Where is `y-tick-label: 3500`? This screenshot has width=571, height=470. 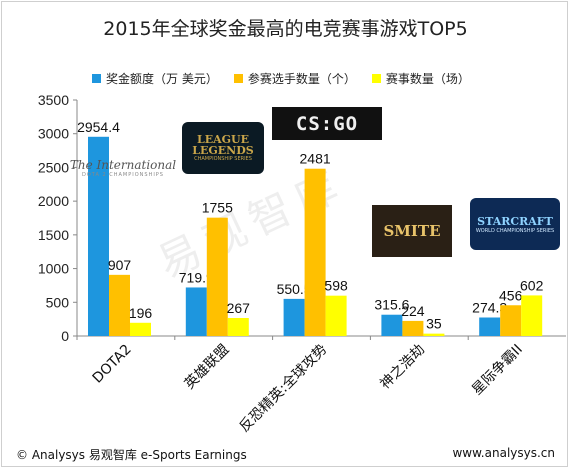
y-tick-label: 3500 is located at coordinates (53, 100).